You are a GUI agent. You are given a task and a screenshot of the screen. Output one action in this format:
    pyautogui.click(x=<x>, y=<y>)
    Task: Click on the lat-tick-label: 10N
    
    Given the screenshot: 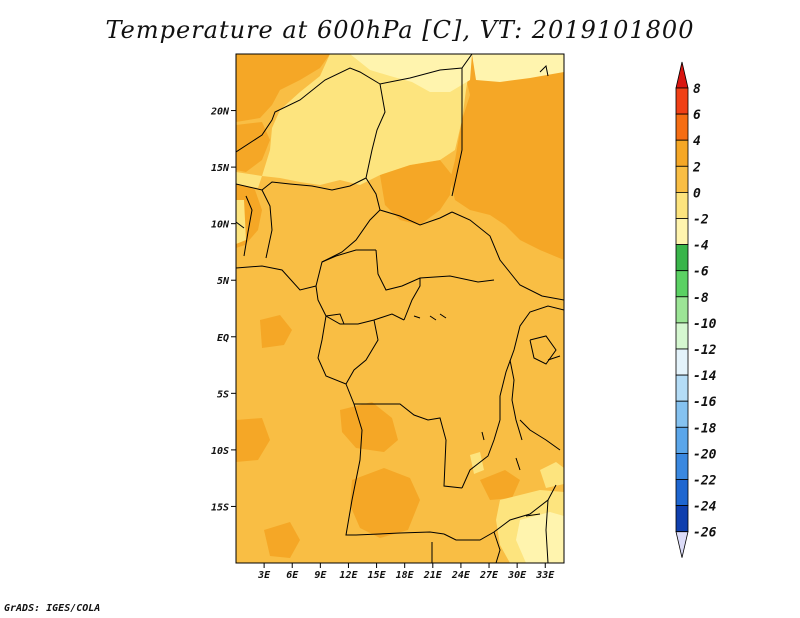 What is the action you would take?
    pyautogui.click(x=220, y=225)
    